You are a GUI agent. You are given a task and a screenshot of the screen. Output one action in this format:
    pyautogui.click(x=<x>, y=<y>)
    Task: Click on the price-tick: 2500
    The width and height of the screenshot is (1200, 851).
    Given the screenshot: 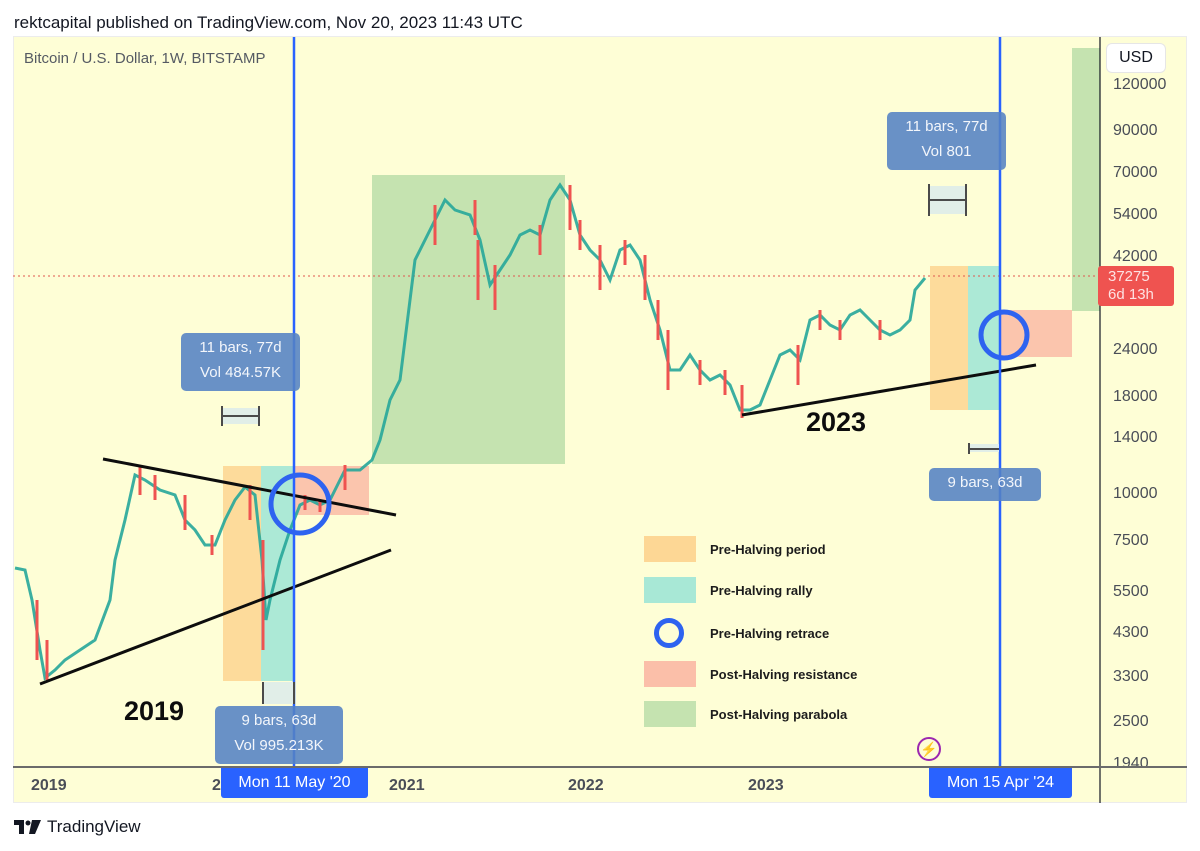 What is the action you would take?
    pyautogui.click(x=1131, y=721)
    